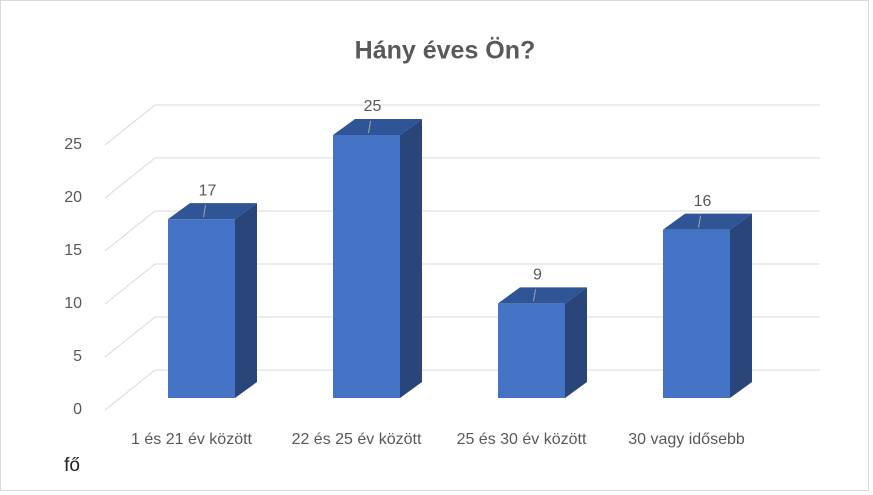 This screenshot has width=873, height=495. I want to click on y-tick-label: 20, so click(73, 197).